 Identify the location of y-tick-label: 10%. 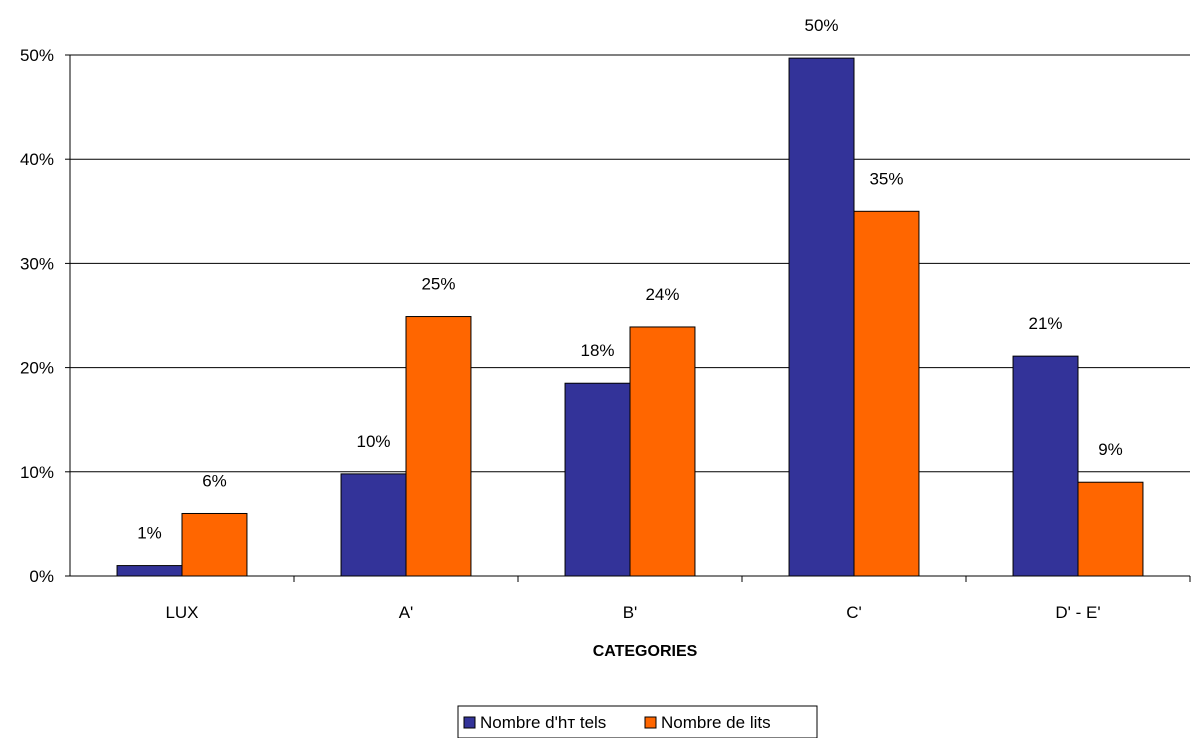
(37, 472).